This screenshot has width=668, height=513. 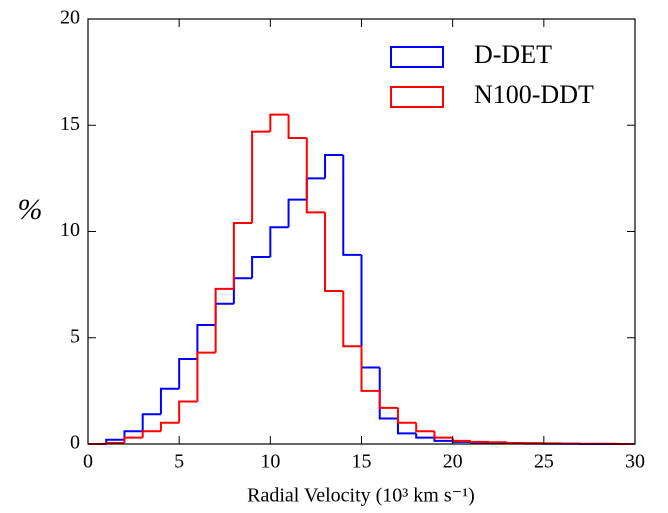 I want to click on y-tick-label: 20, so click(x=70, y=18).